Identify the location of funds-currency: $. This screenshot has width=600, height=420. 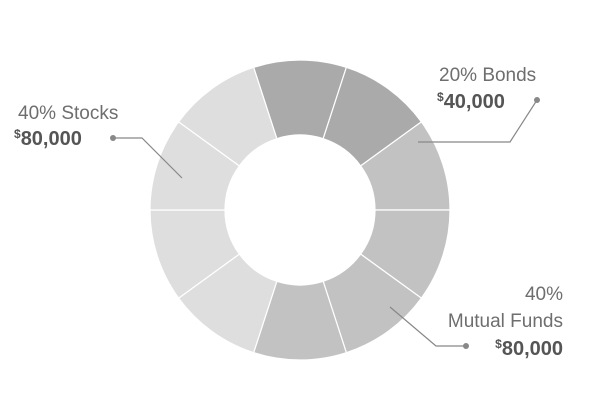
(498, 344).